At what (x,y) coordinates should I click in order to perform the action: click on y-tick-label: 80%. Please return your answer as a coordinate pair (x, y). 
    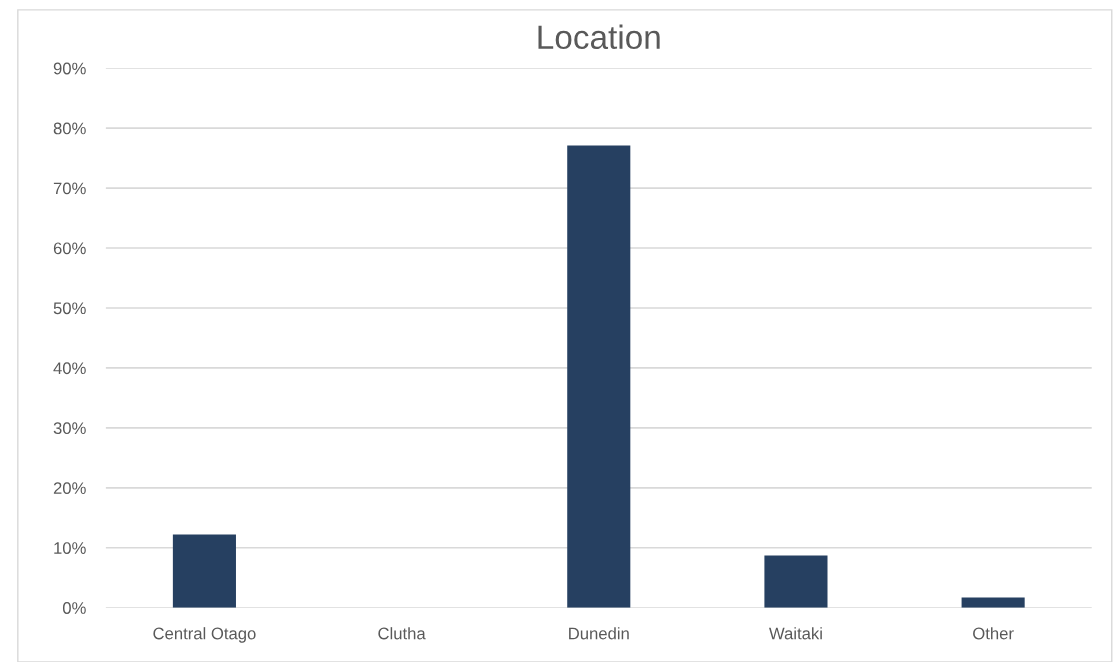
    Looking at the image, I should click on (69, 128).